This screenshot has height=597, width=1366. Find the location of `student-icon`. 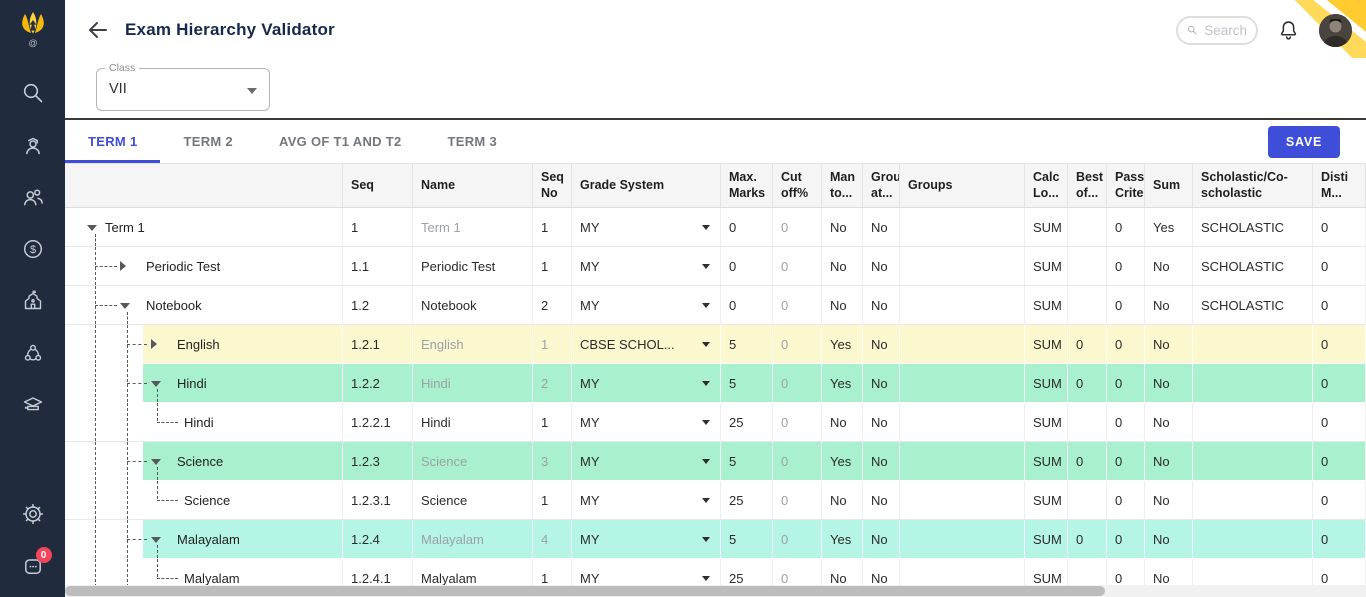

student-icon is located at coordinates (33, 145).